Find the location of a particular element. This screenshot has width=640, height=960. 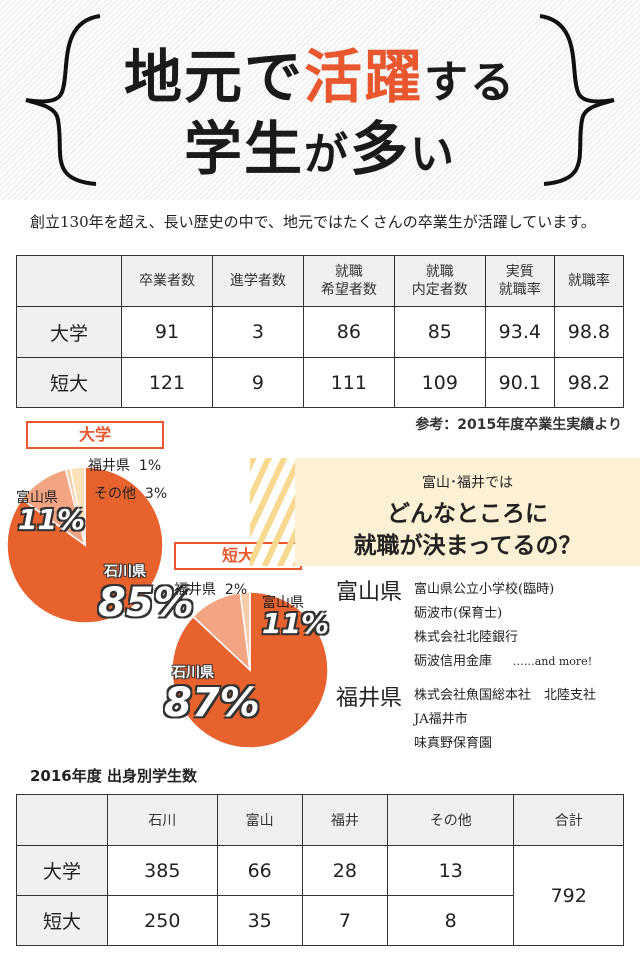

callout-subtitle: 富山･福井では is located at coordinates (467, 483).